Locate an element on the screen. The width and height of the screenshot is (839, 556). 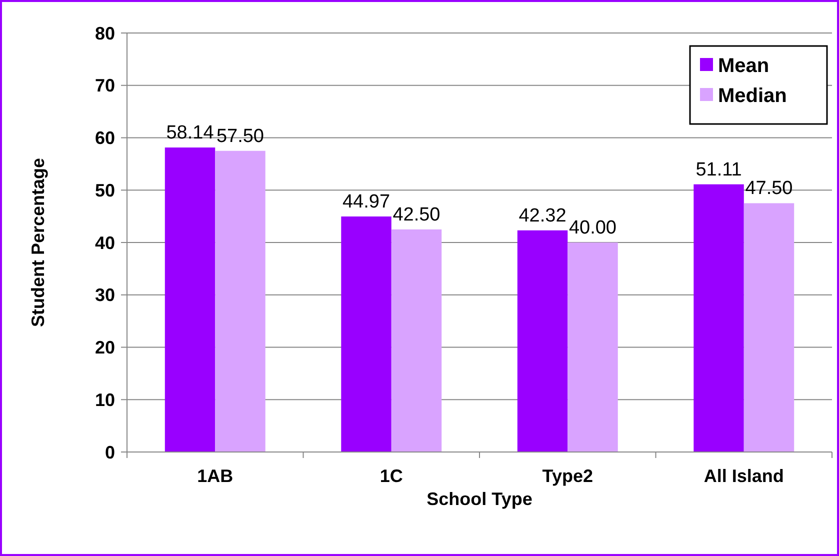
data-label: 42.50 is located at coordinates (416, 215).